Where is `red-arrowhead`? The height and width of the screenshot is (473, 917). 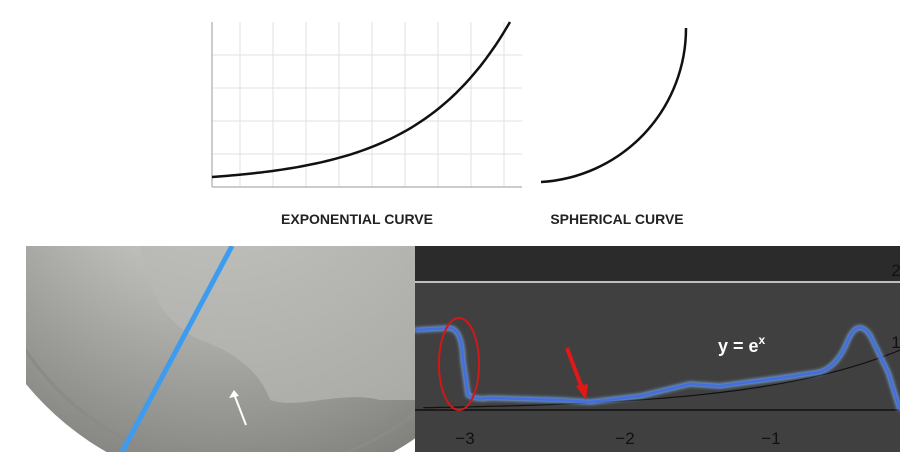
red-arrowhead is located at coordinates (582, 392).